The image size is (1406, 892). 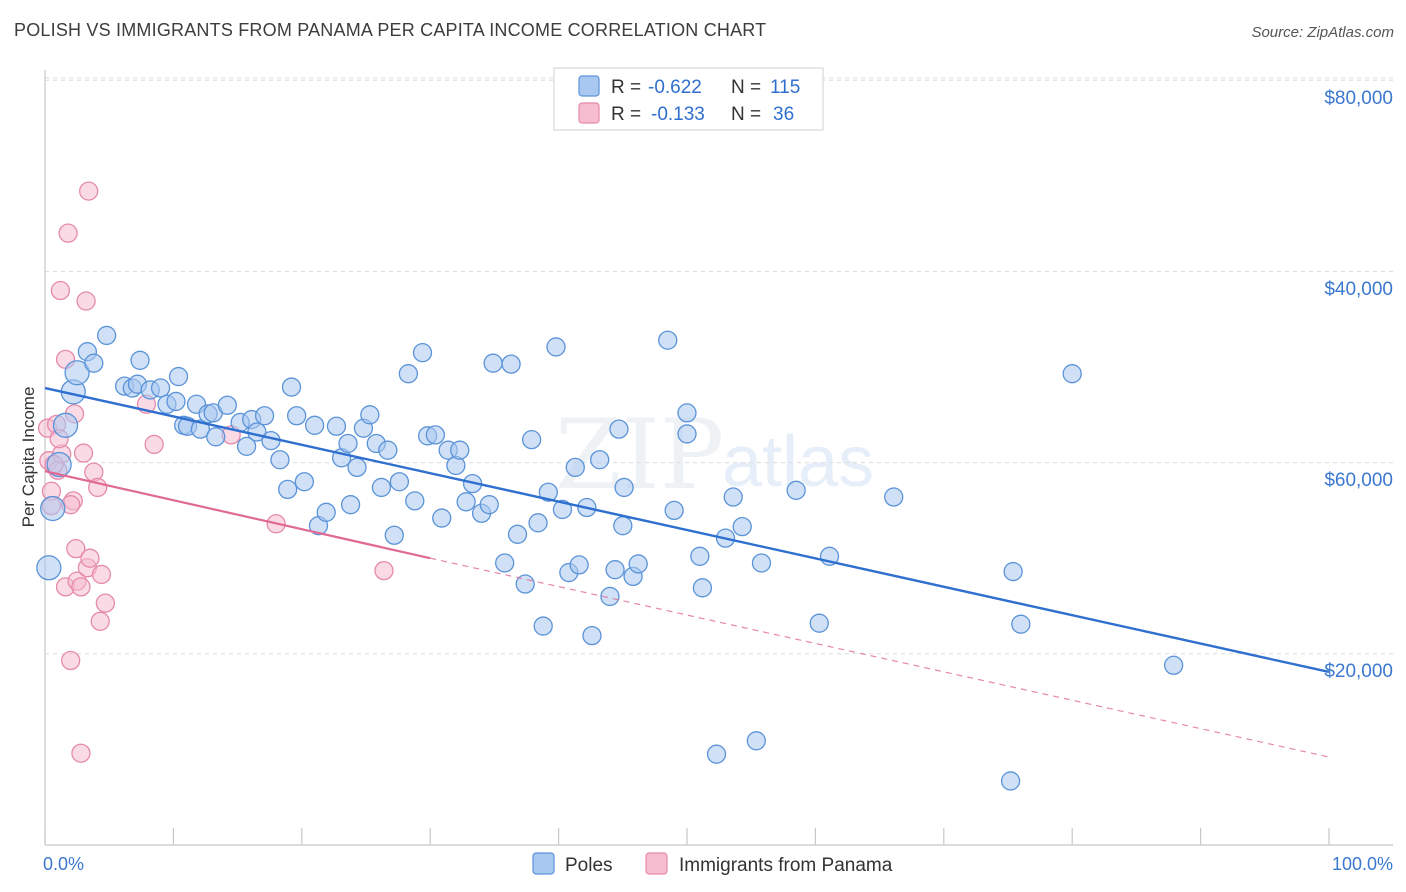 I want to click on panama-trend-line, so click(x=237, y=515).